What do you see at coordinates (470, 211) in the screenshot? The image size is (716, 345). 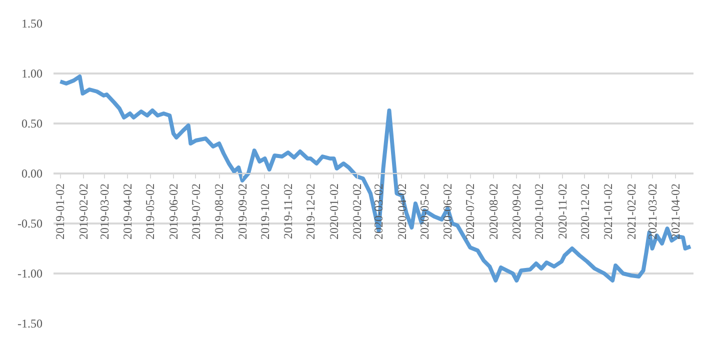 I see `x-tick-label: 2020-07-02` at bounding box center [470, 211].